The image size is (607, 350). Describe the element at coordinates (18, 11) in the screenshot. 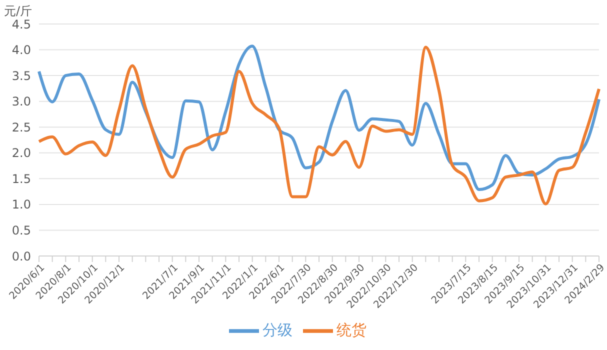

I see `y-axis-title: 元/斤` at that location.